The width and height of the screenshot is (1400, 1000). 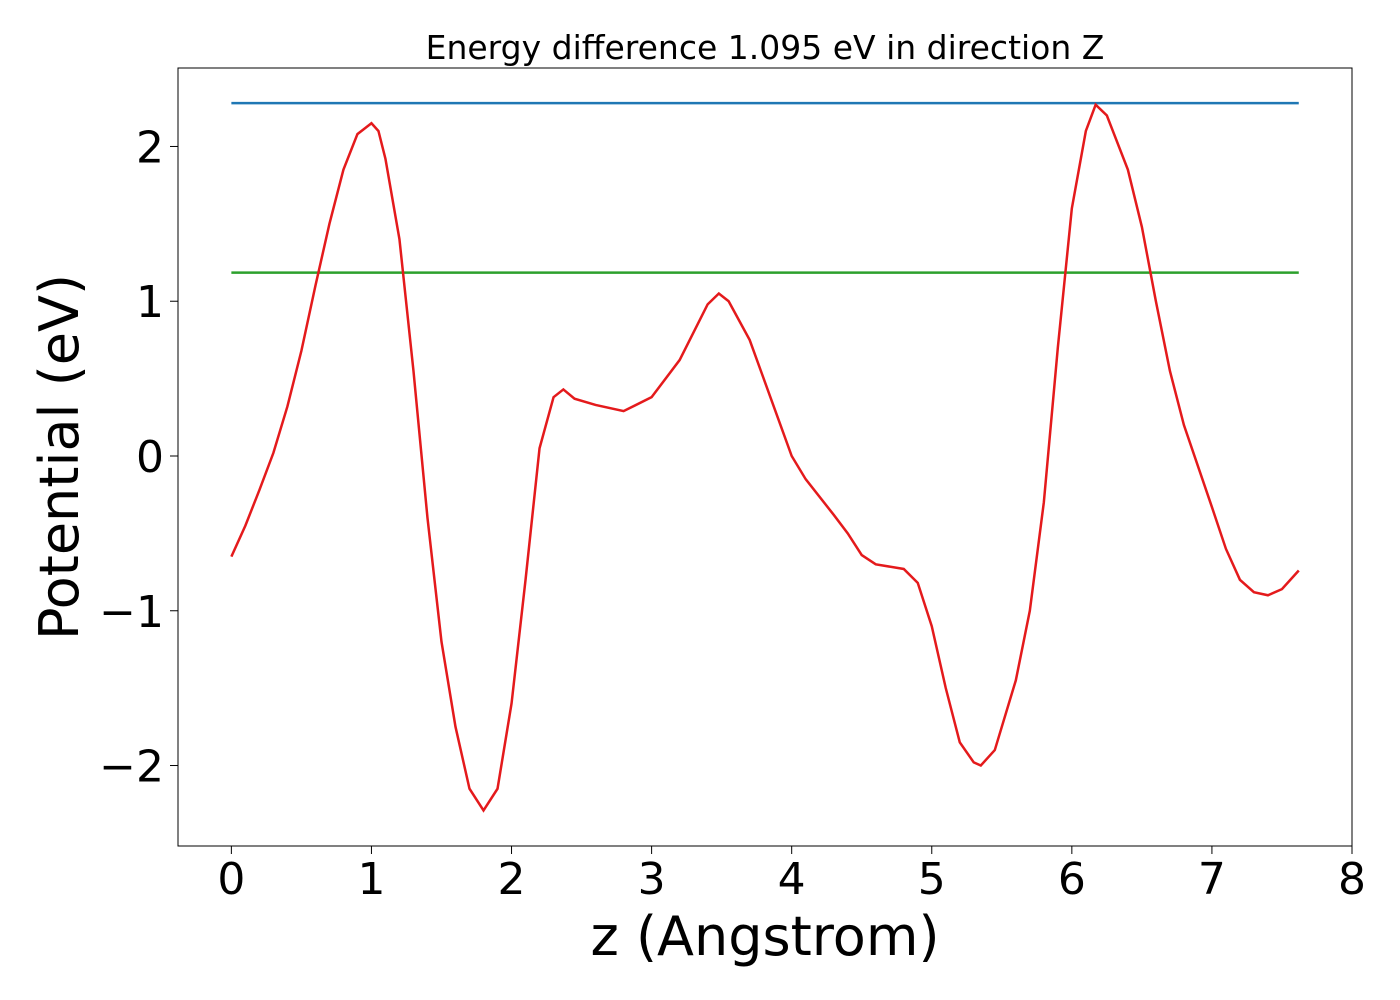 What do you see at coordinates (764, 936) in the screenshot?
I see `x-axis-label: z (Angstrom)` at bounding box center [764, 936].